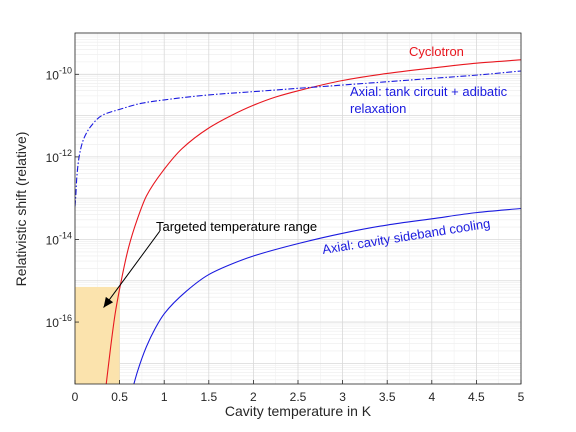  Describe the element at coordinates (436, 51) in the screenshot. I see `series-label-cyclotron: Cyclotron` at that location.